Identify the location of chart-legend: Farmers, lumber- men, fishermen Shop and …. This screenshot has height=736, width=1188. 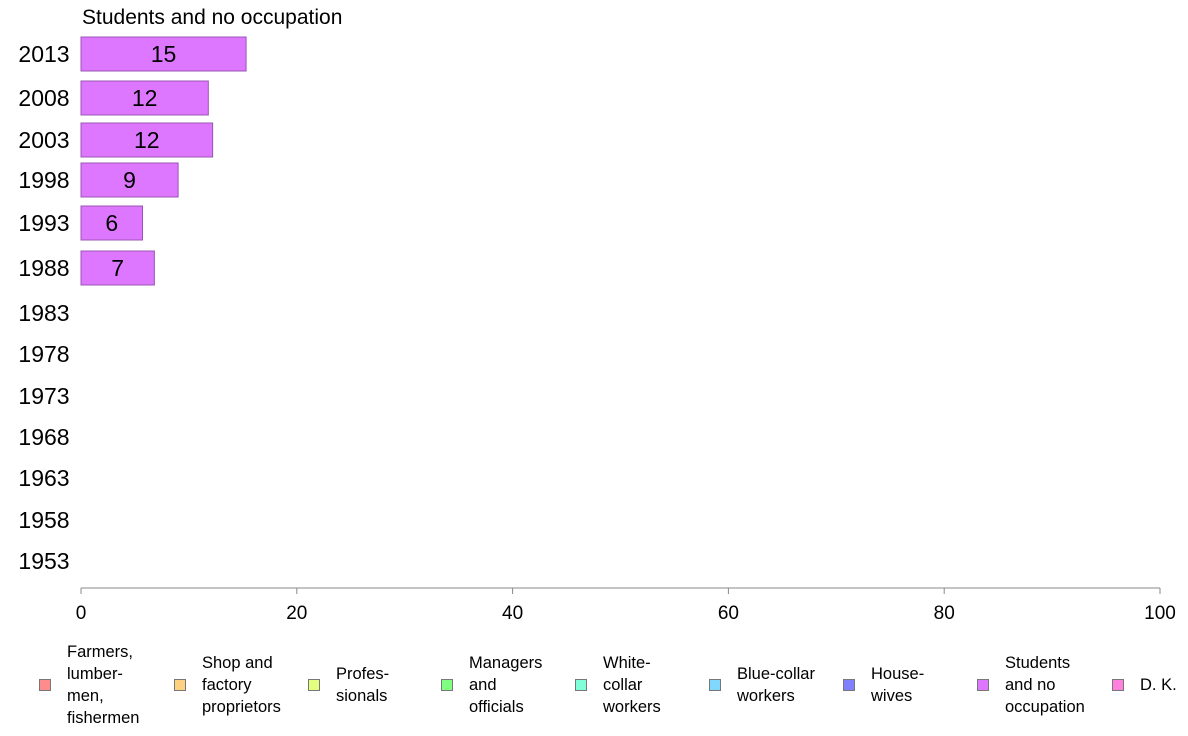
(594, 685).